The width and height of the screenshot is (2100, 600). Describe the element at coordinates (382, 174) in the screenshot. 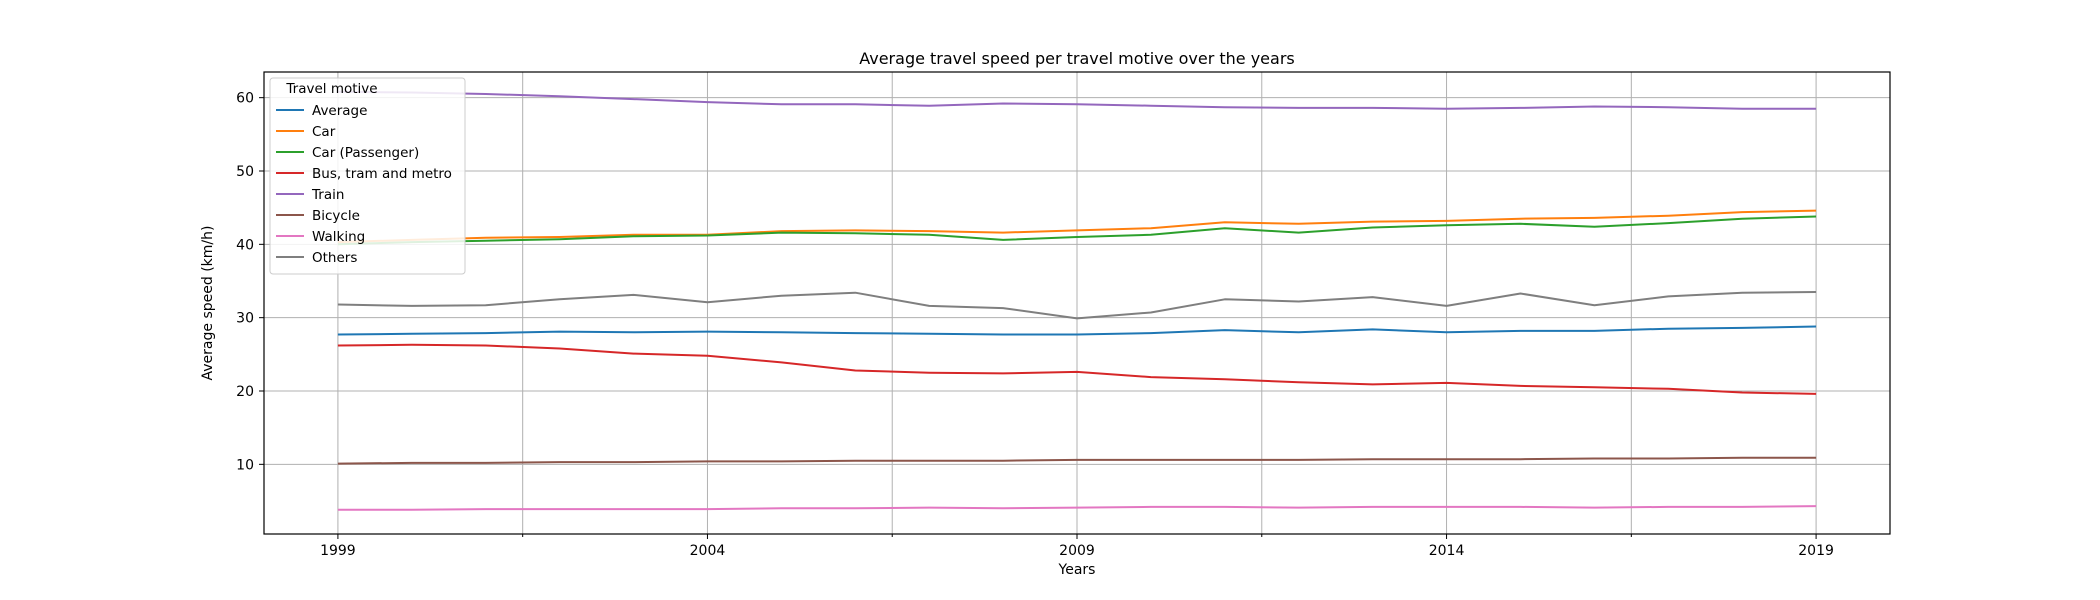

I see `legend-label-bus-tram-and-metro: Bus, tram and metro` at that location.